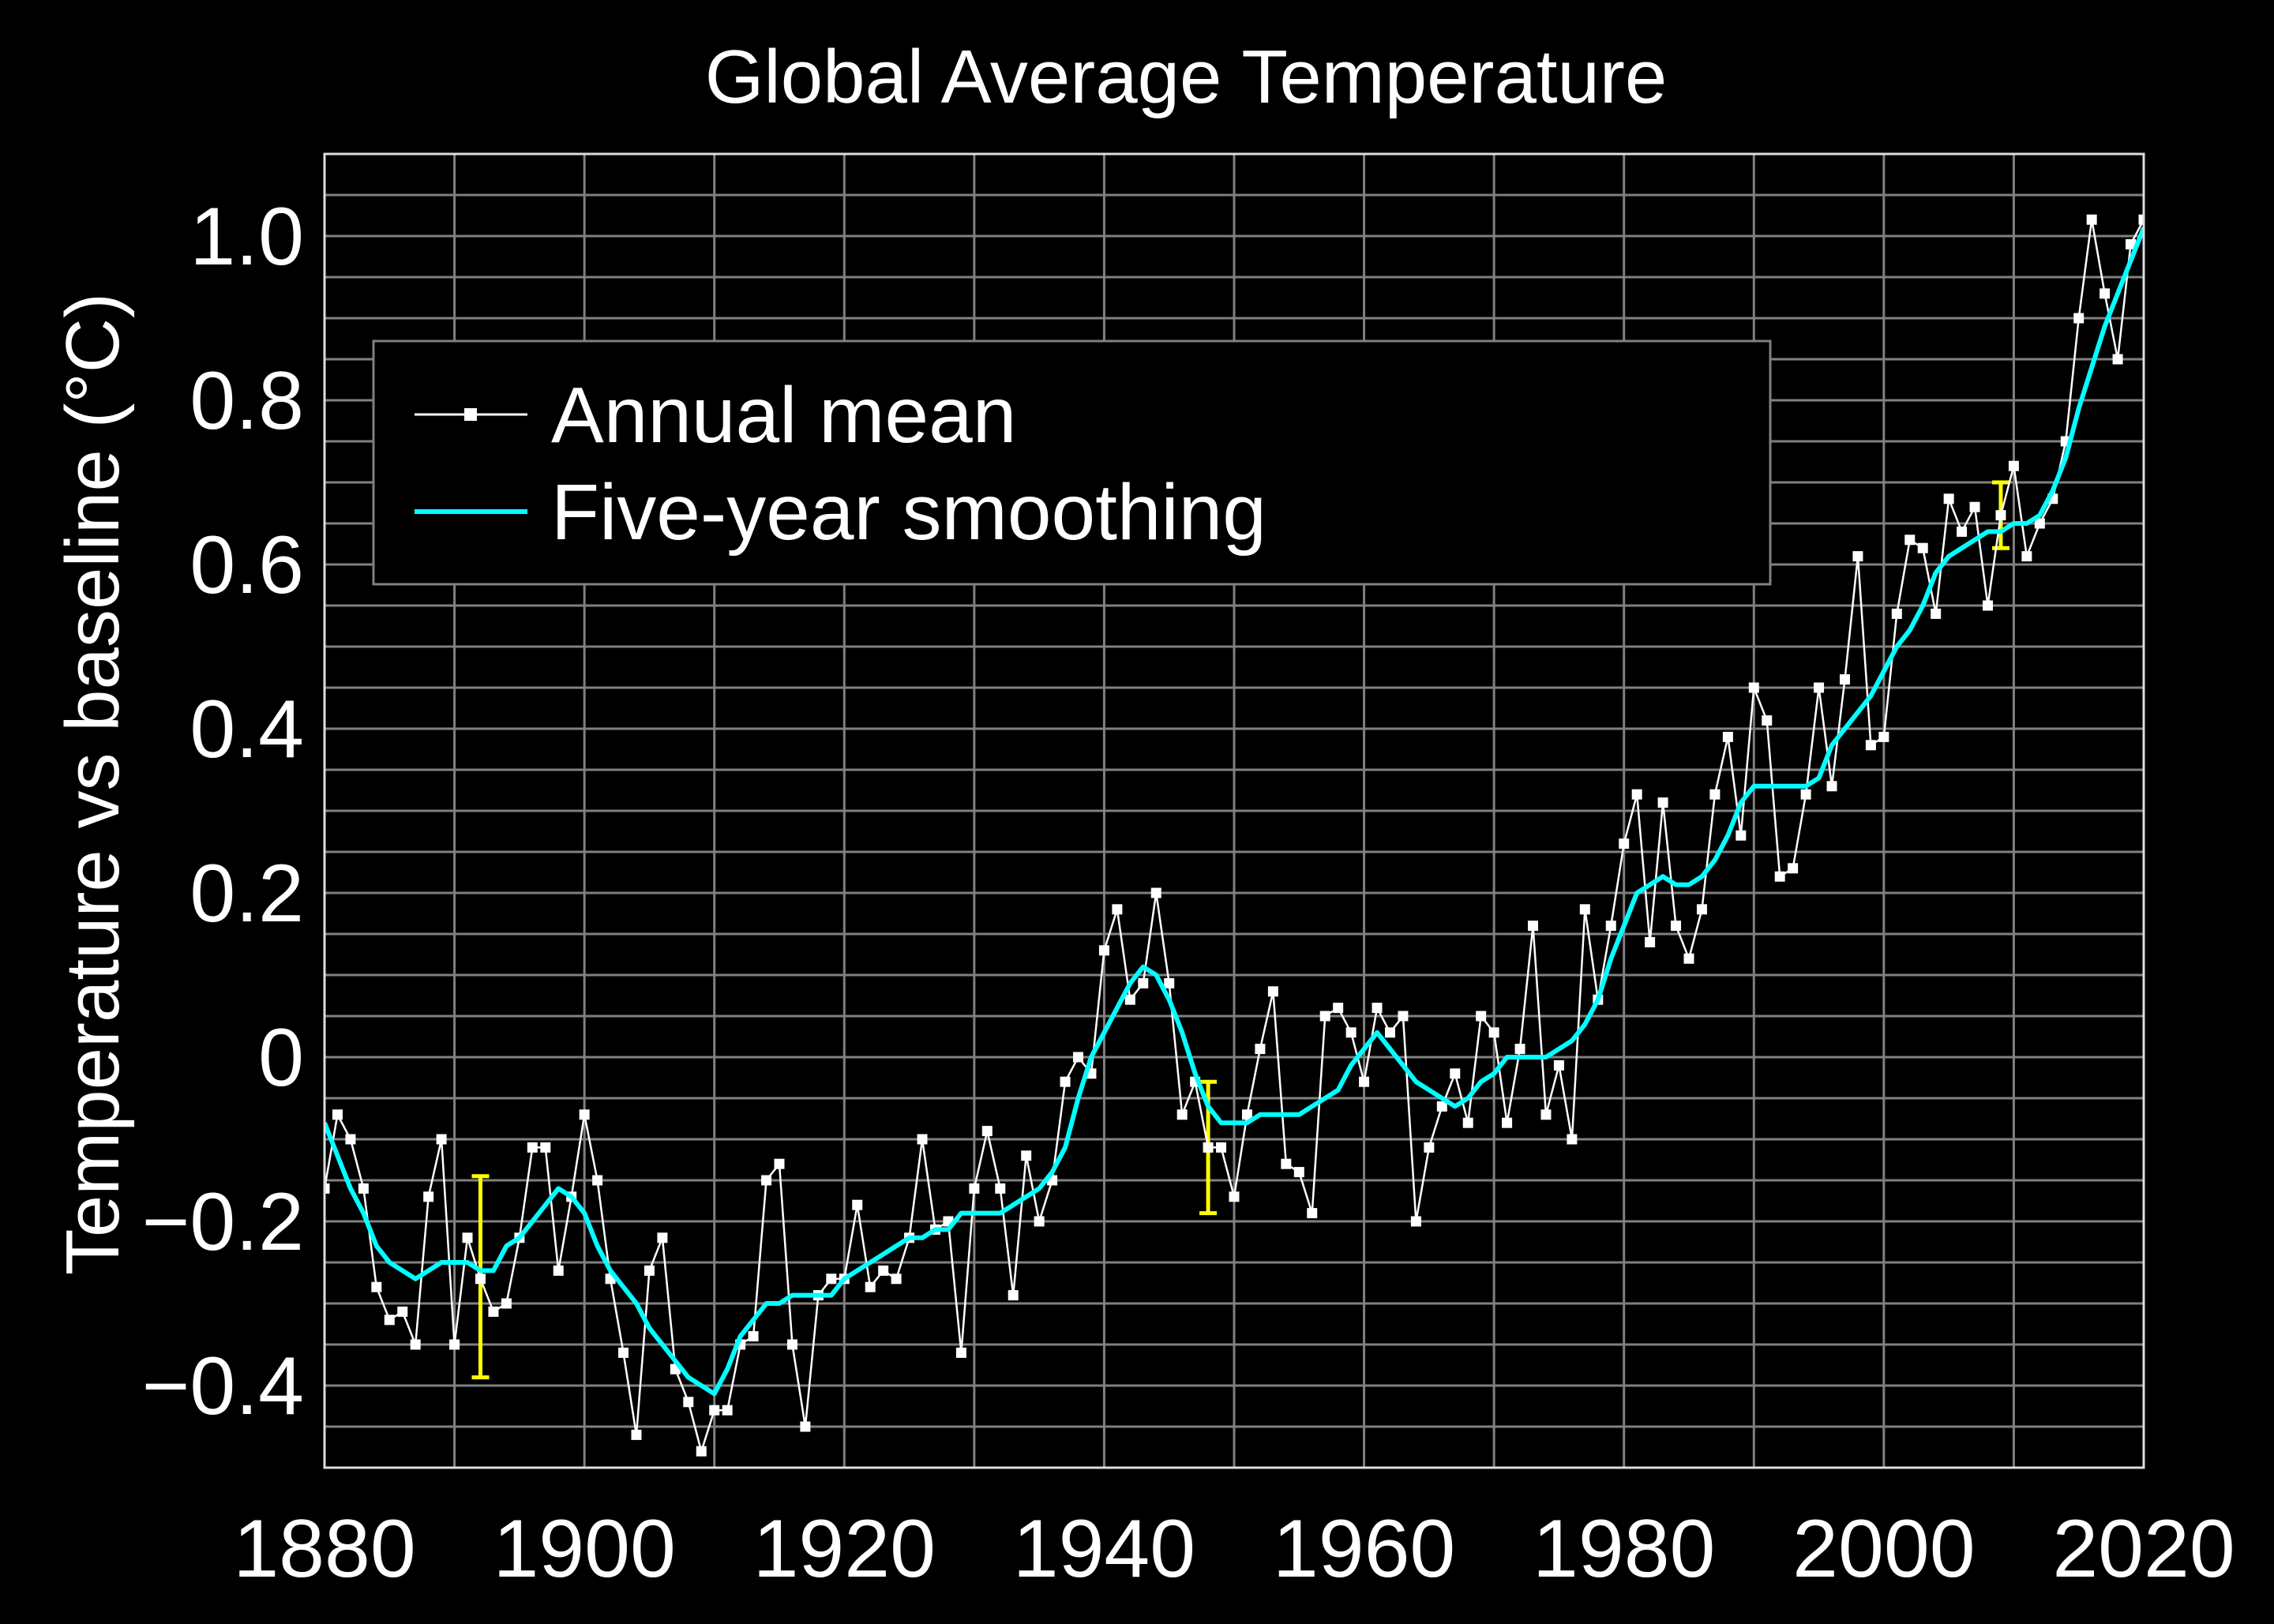 The image size is (2274, 1624). Describe the element at coordinates (584, 1549) in the screenshot. I see `x-tick-label: 1900` at that location.